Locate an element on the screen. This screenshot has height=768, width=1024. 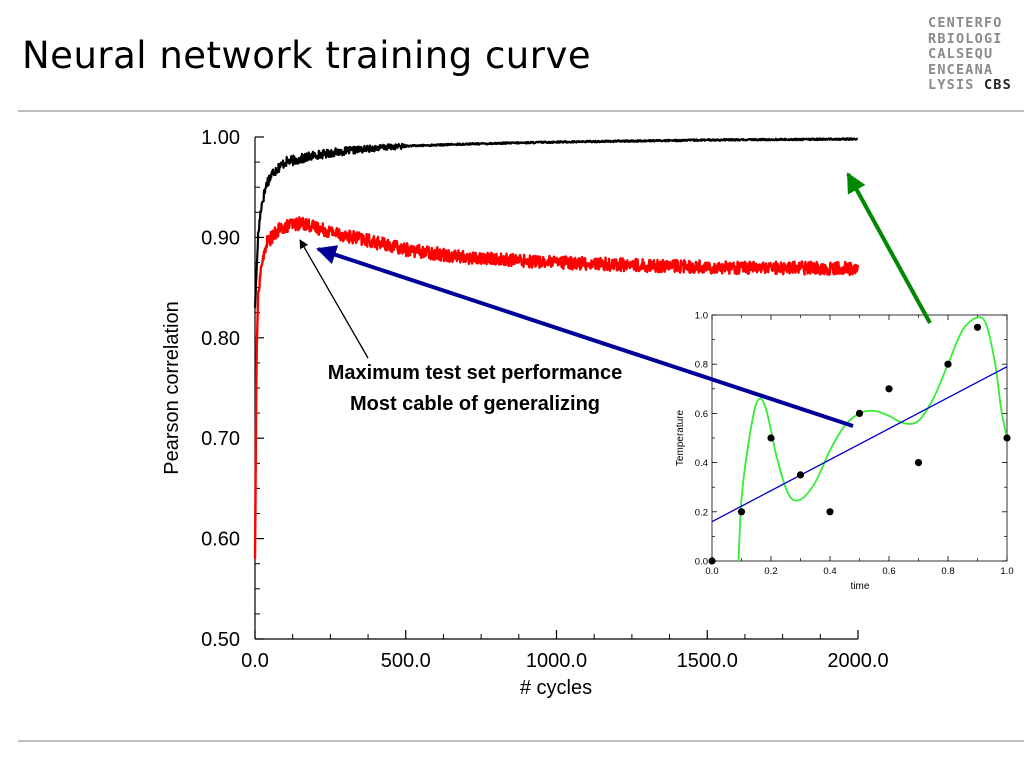
inset-y-tick-label: 0.2 is located at coordinates (701, 512).